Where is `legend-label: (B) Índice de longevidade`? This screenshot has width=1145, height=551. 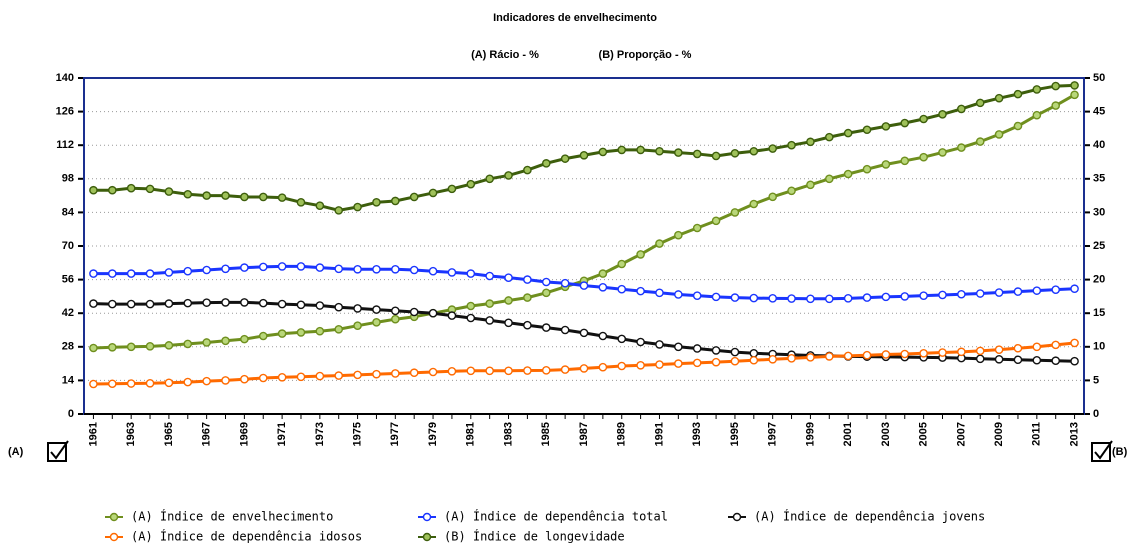 legend-label: (B) Índice de longevidade is located at coordinates (534, 536).